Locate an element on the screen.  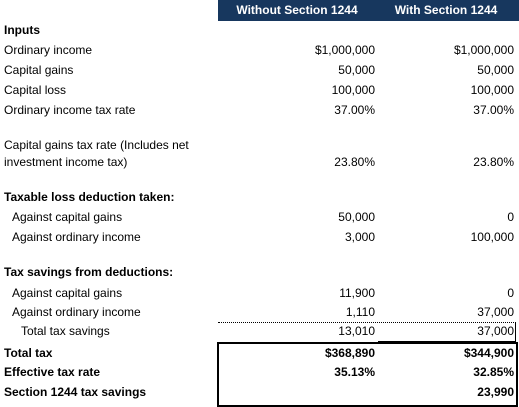
row-label: Ordinary income tax rate is located at coordinates (70, 110).